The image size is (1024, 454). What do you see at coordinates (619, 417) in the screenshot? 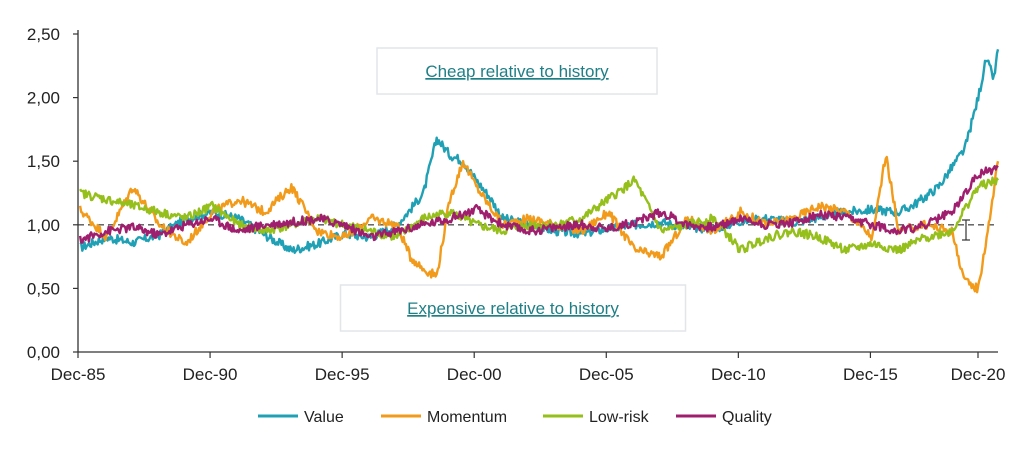
I see `legend-label-low-risk: Low-risk` at bounding box center [619, 417].